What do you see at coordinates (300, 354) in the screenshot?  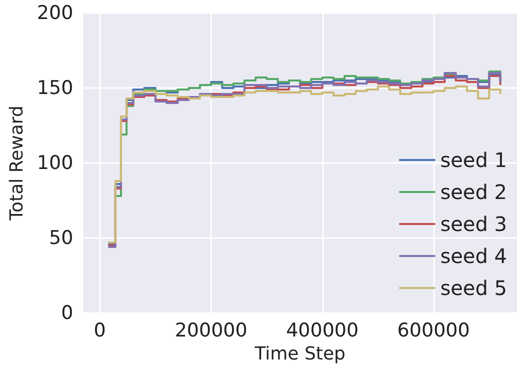 I see `x-axis-title: Time Step` at bounding box center [300, 354].